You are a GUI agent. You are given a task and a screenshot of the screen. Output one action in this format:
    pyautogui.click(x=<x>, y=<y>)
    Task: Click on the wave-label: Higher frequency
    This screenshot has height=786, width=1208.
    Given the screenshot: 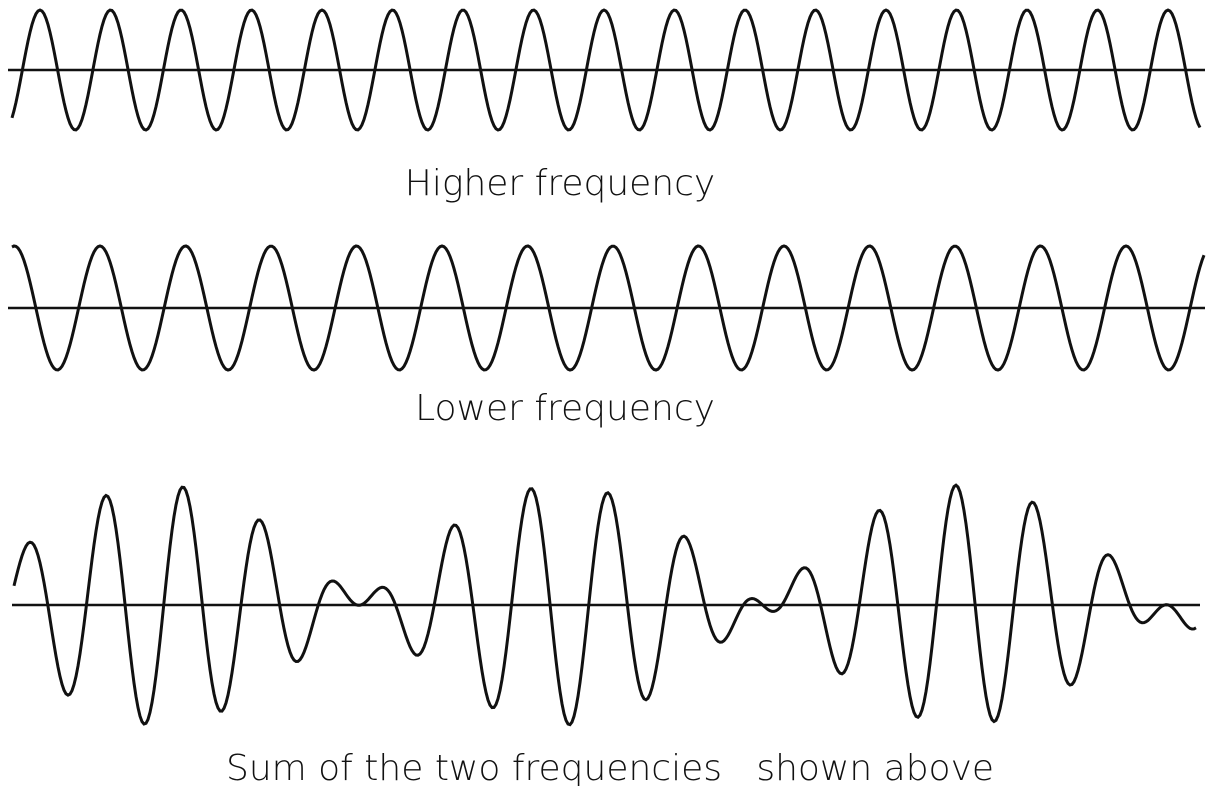 What is the action you would take?
    pyautogui.click(x=560, y=183)
    